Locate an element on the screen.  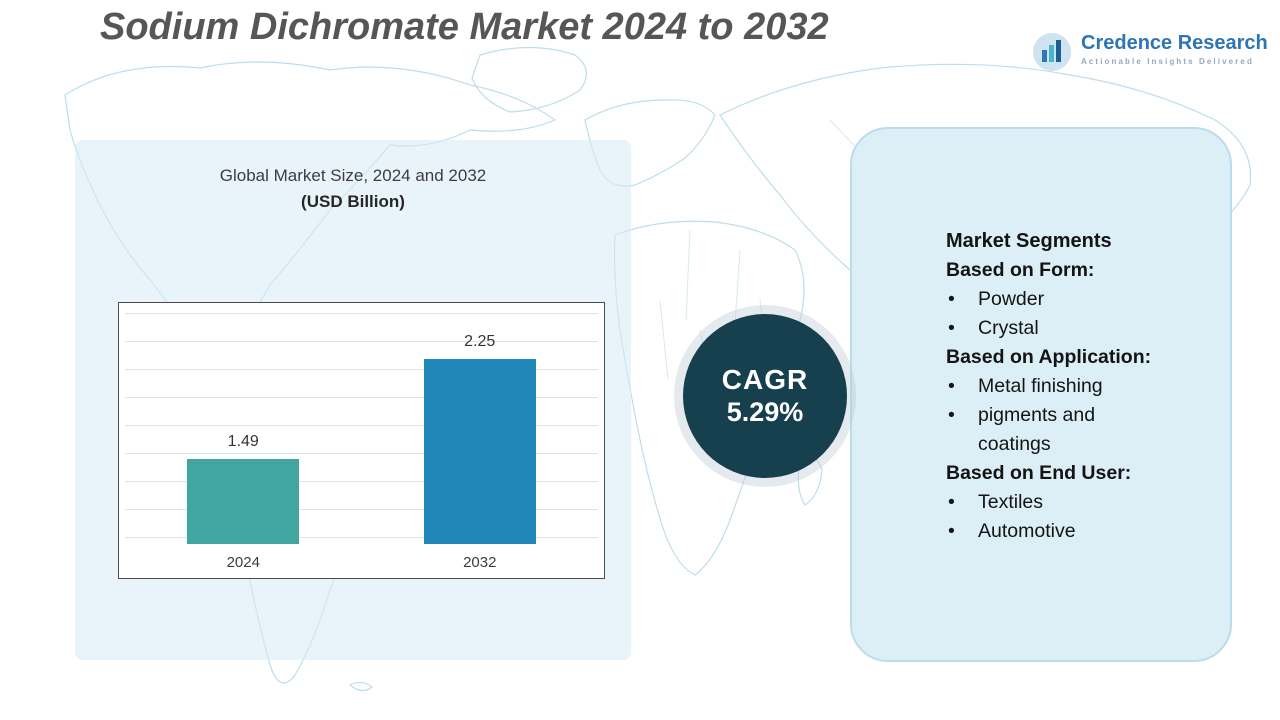
chart-title: Global Market Size, 2024 and 2032 is located at coordinates (353, 175).